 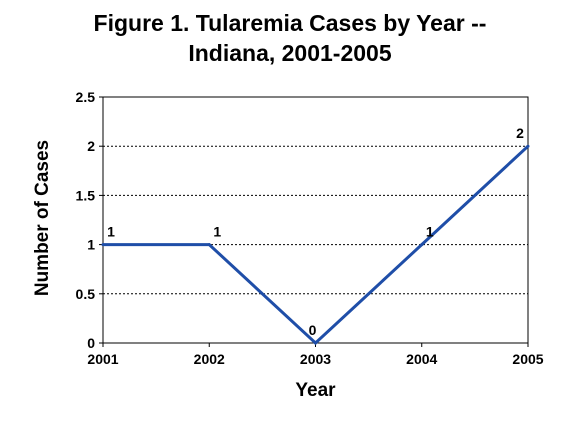 I want to click on x-tick-label: 2005, so click(x=527, y=359).